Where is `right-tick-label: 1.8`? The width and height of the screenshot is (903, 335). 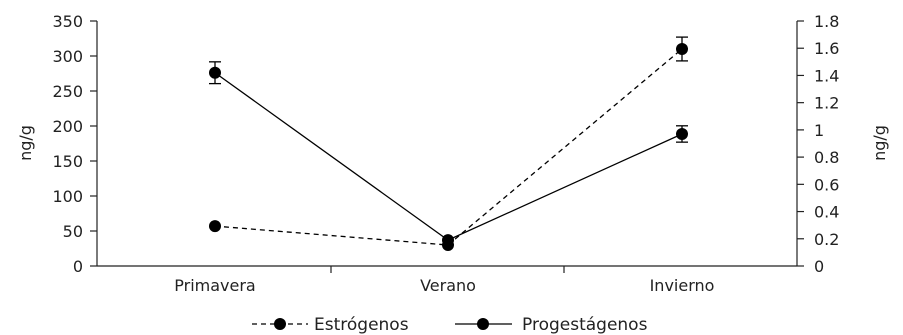 right-tick-label: 1.8 is located at coordinates (826, 21).